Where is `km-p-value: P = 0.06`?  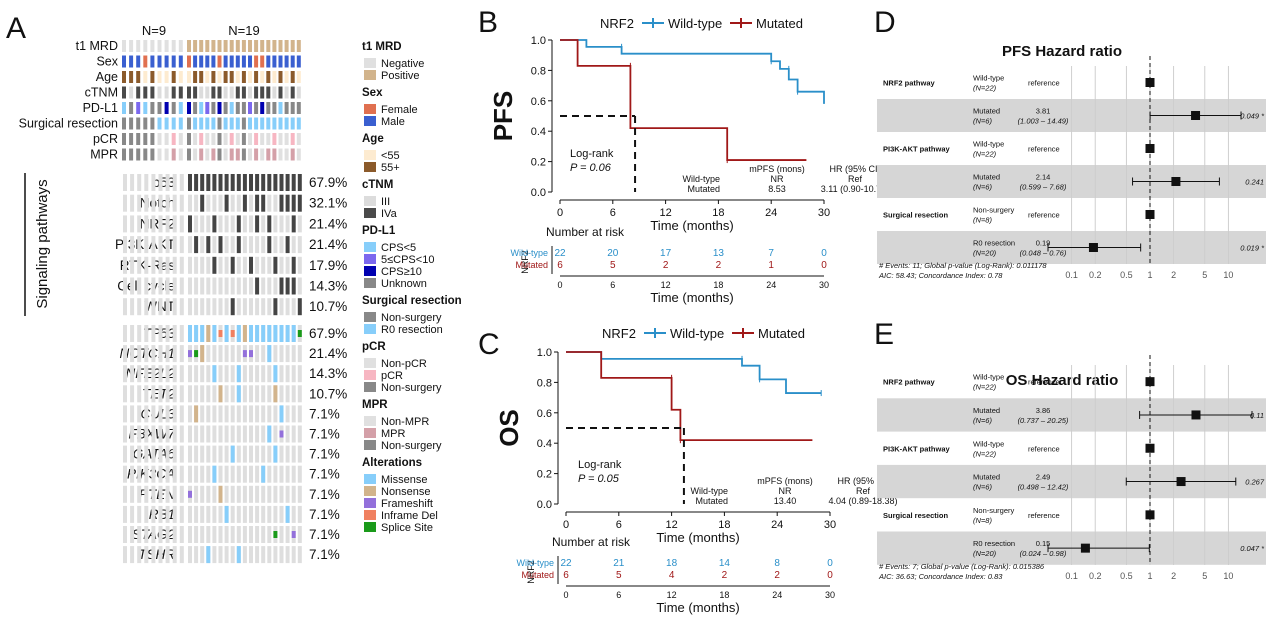
km-p-value: P = 0.06 is located at coordinates (591, 168).